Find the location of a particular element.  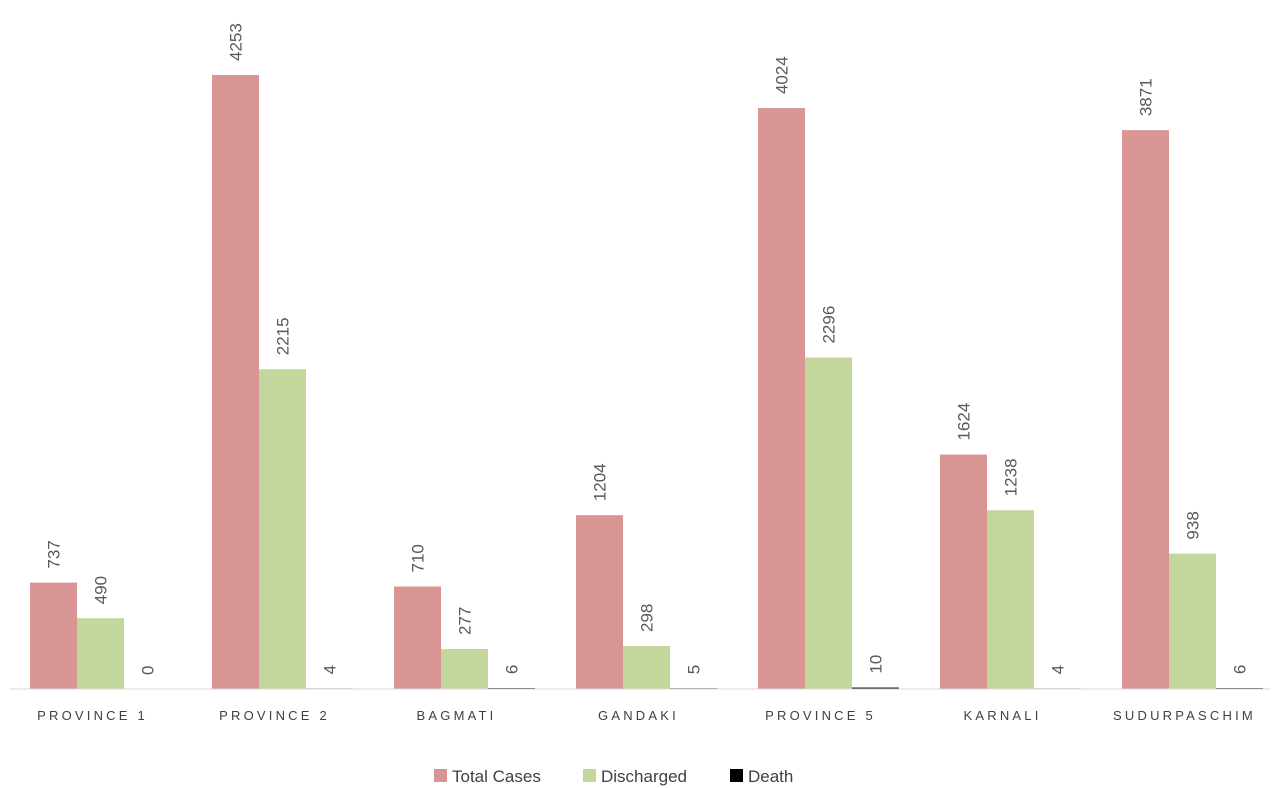

bar-total-cases-sudurpaschim is located at coordinates (1145, 410).